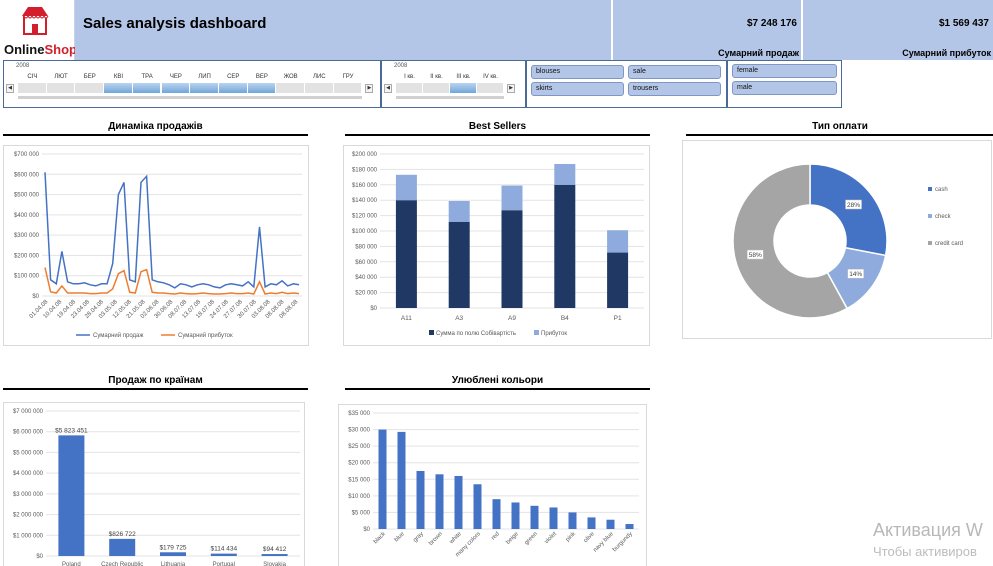 This screenshot has height=566, width=993. Describe the element at coordinates (290, 77) in the screenshot. I see `timeline-period-label: ЖОВ` at that location.